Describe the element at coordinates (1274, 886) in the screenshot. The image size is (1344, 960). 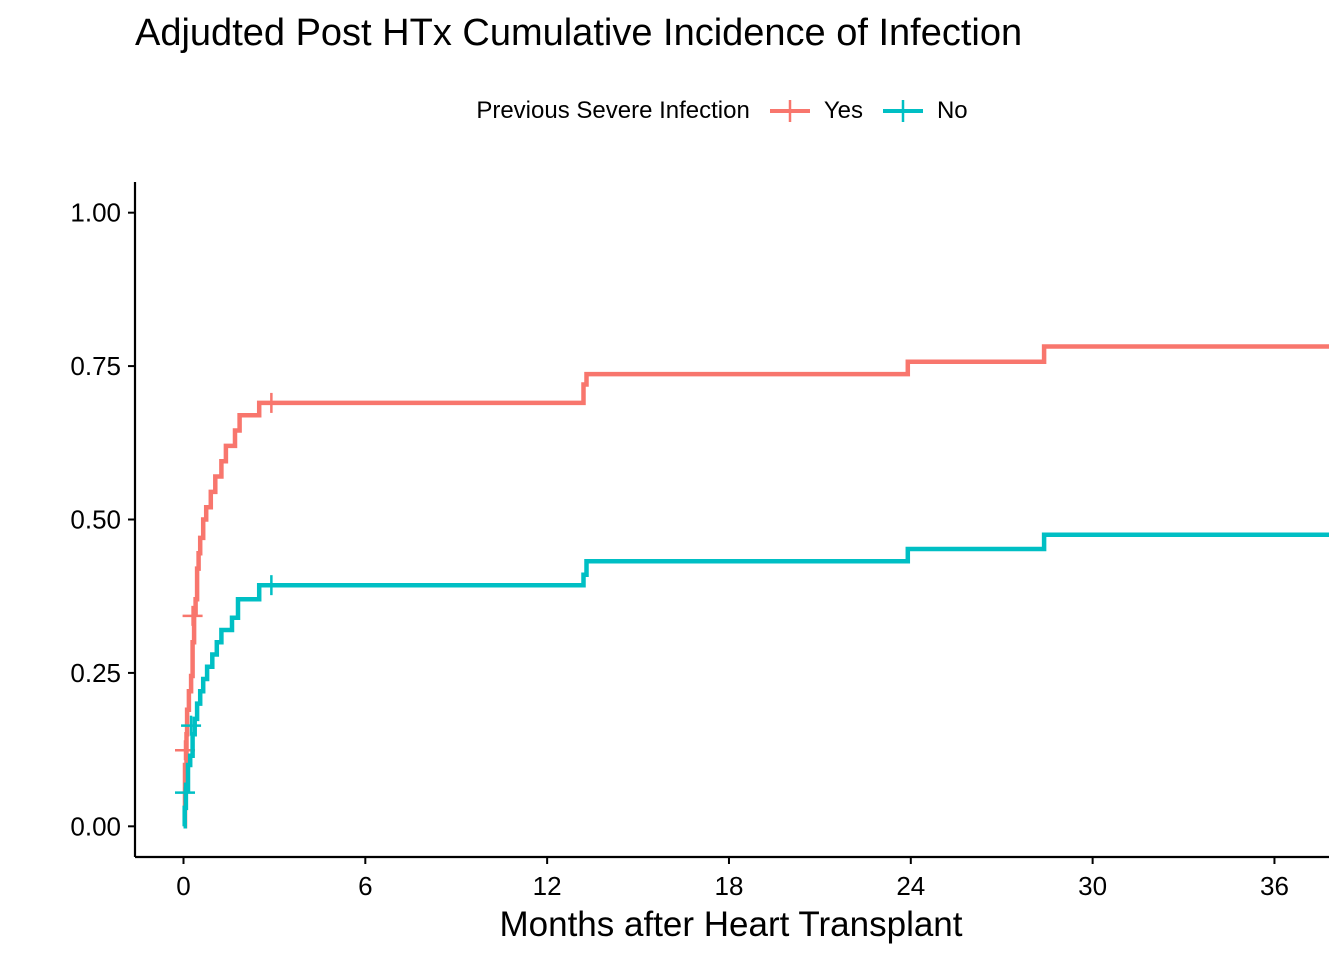
I see `x-tick-label: 36` at that location.